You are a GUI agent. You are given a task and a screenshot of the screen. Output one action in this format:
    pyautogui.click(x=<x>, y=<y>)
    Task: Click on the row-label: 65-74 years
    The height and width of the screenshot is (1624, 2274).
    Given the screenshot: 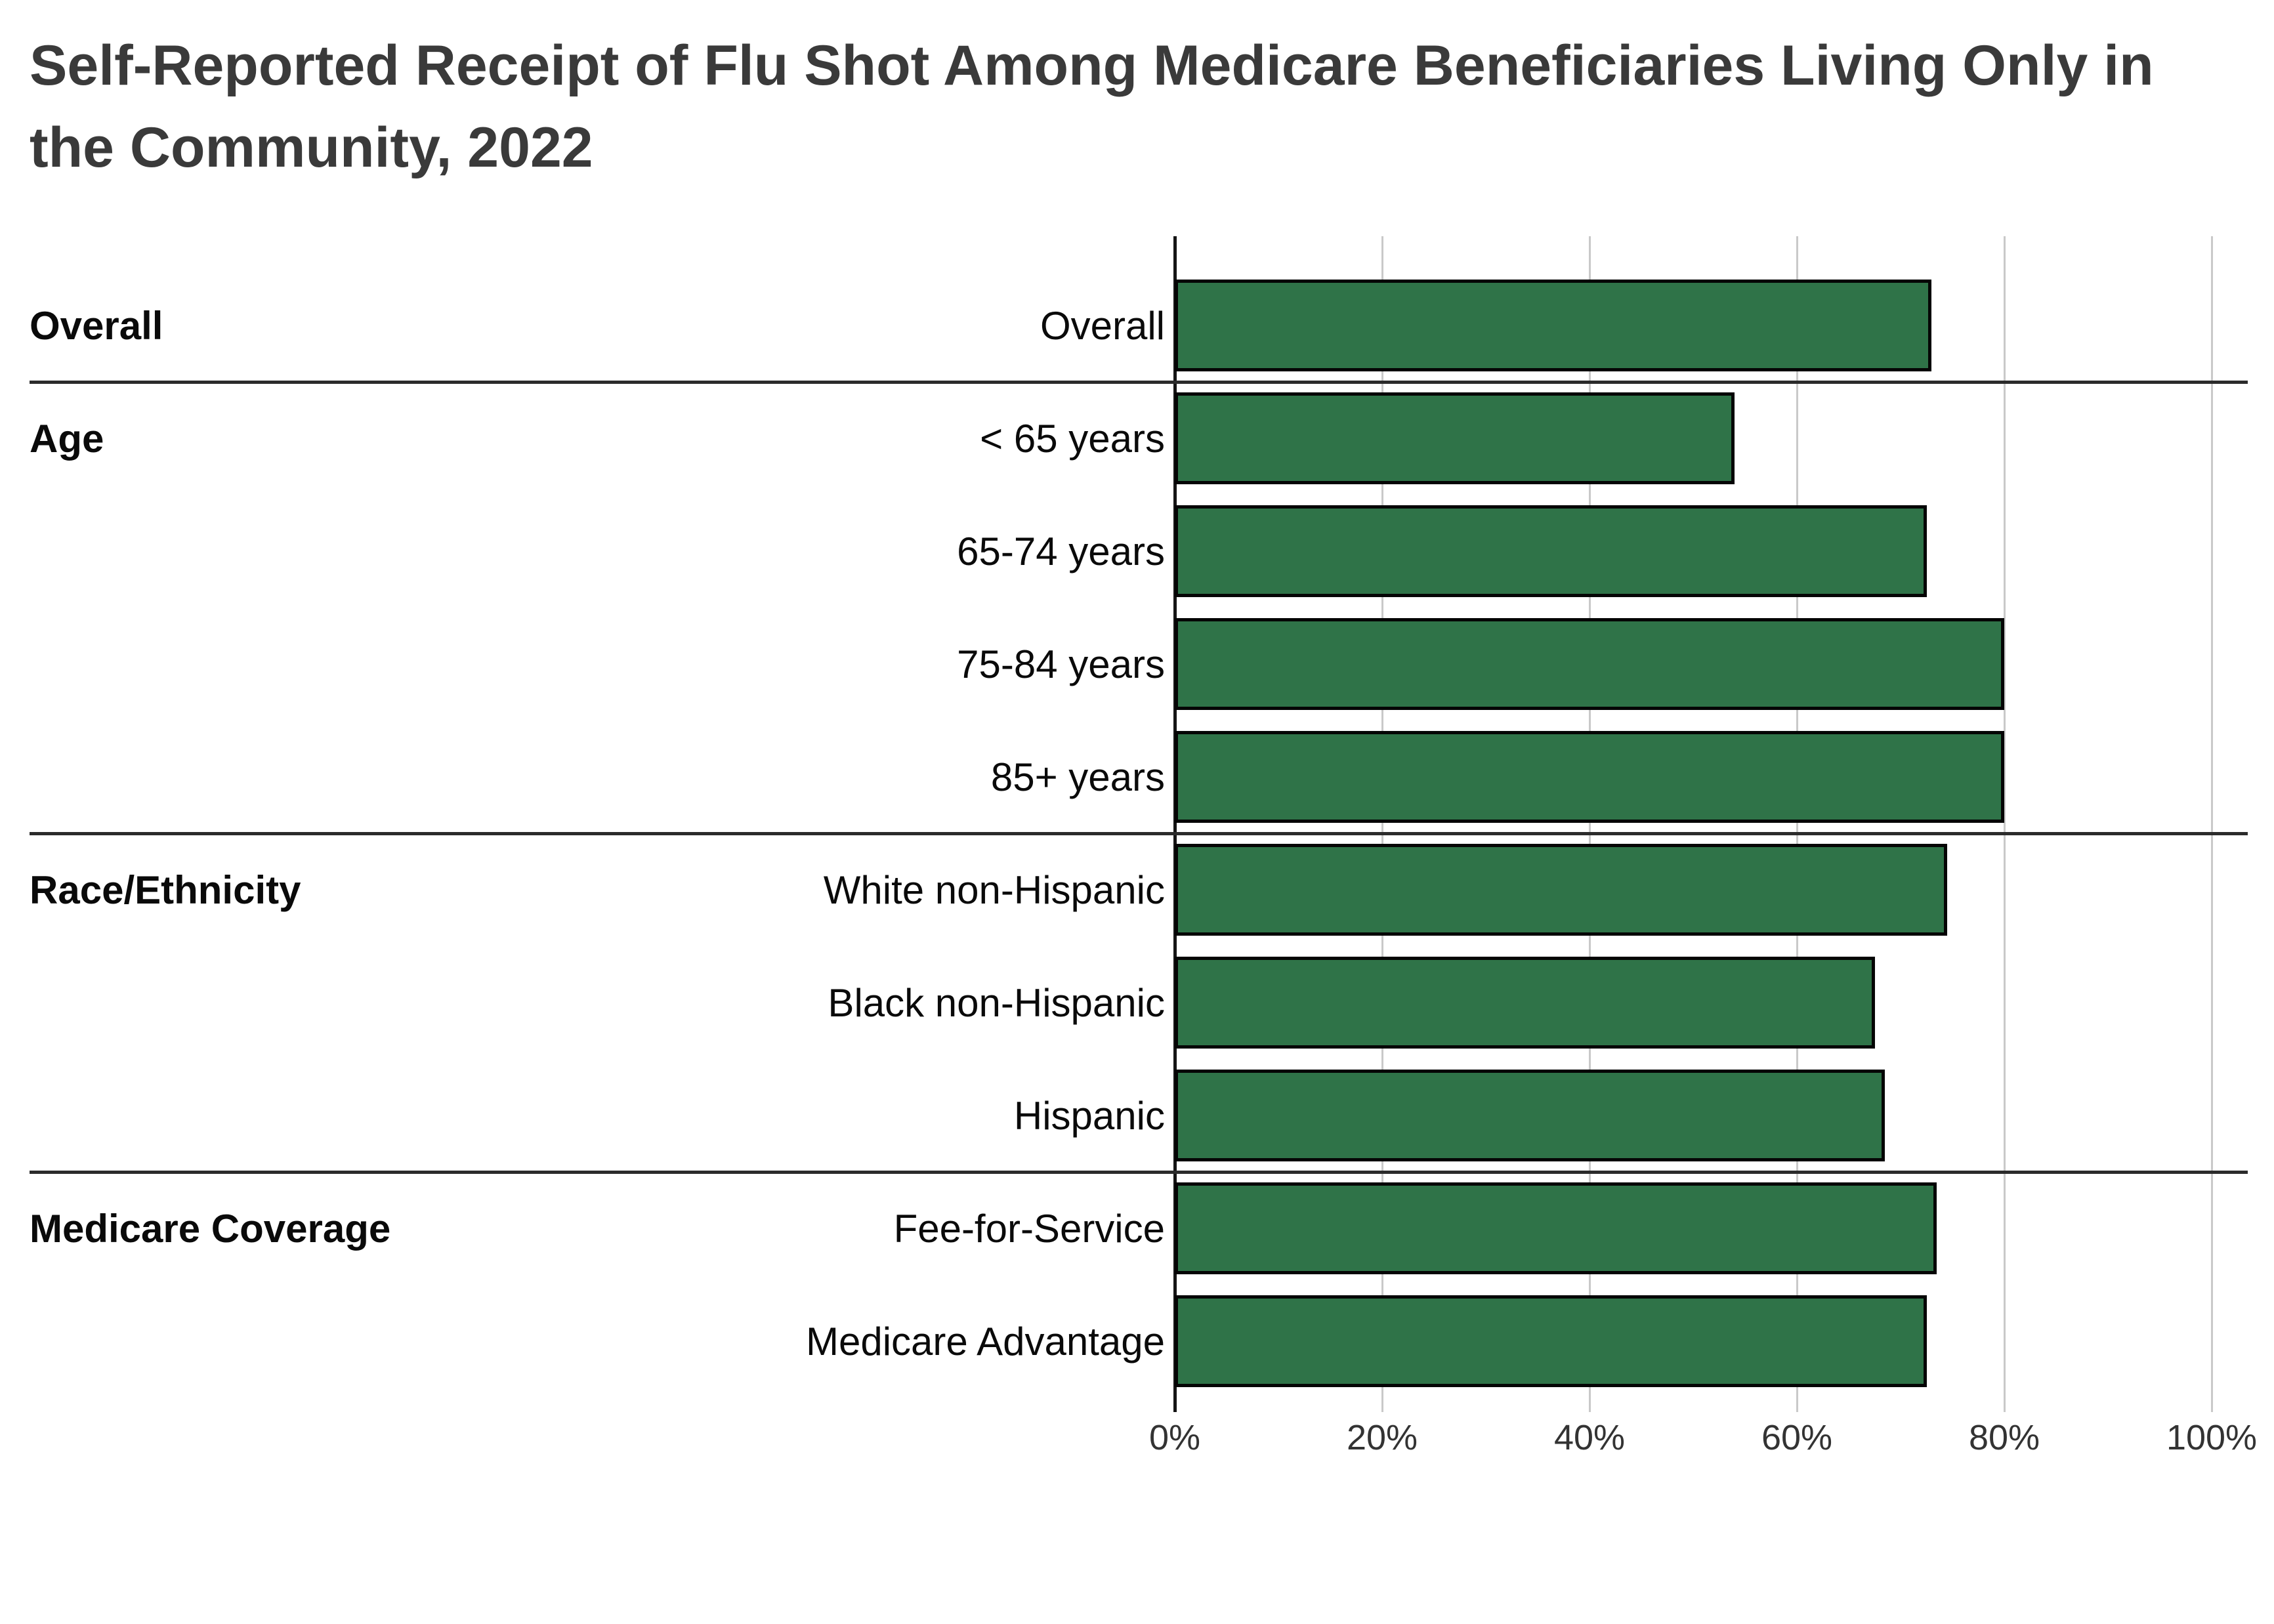 What is the action you would take?
    pyautogui.click(x=1061, y=551)
    